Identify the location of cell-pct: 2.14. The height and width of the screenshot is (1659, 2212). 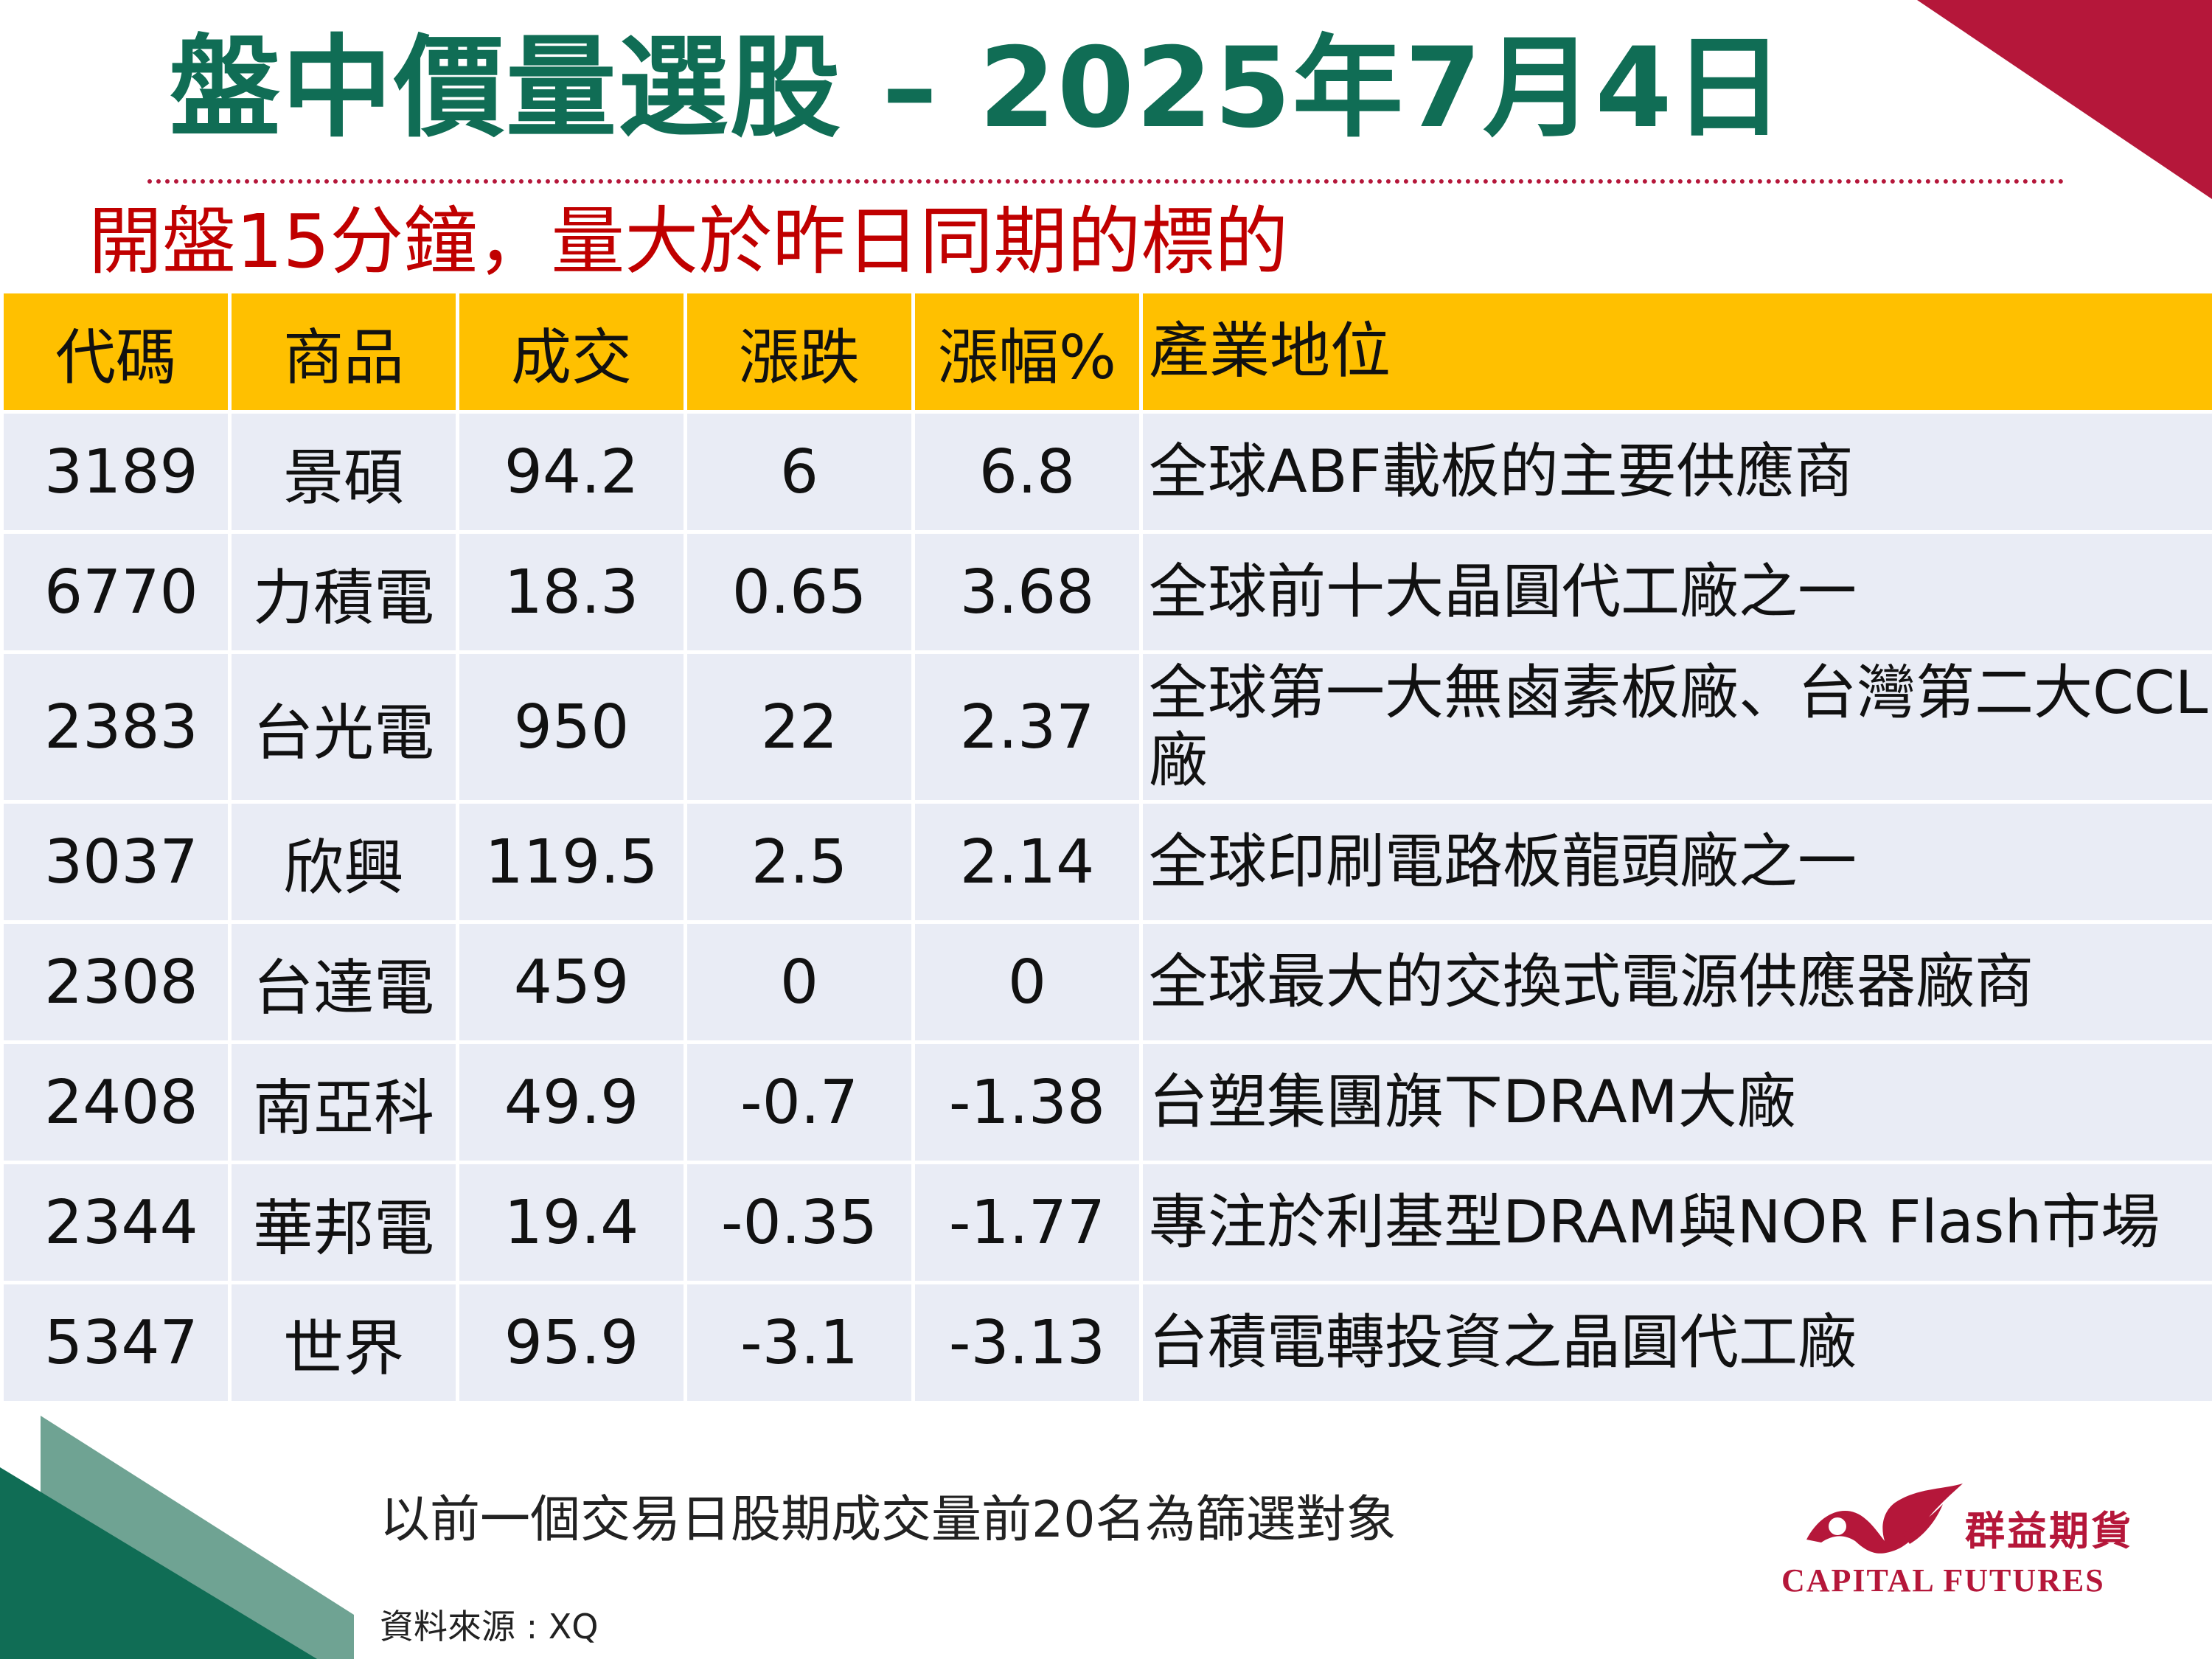
(1027, 862).